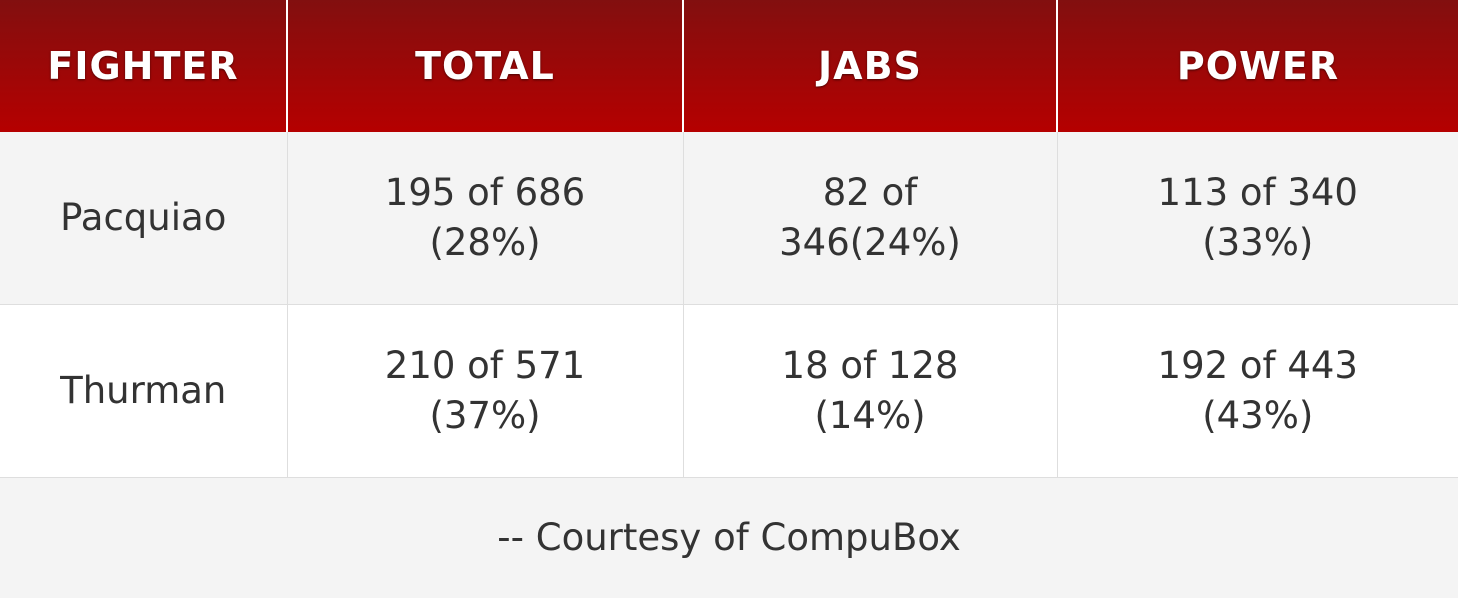 The height and width of the screenshot is (604, 1460). Describe the element at coordinates (1258, 242) in the screenshot. I see `power-percent: (33%)` at that location.